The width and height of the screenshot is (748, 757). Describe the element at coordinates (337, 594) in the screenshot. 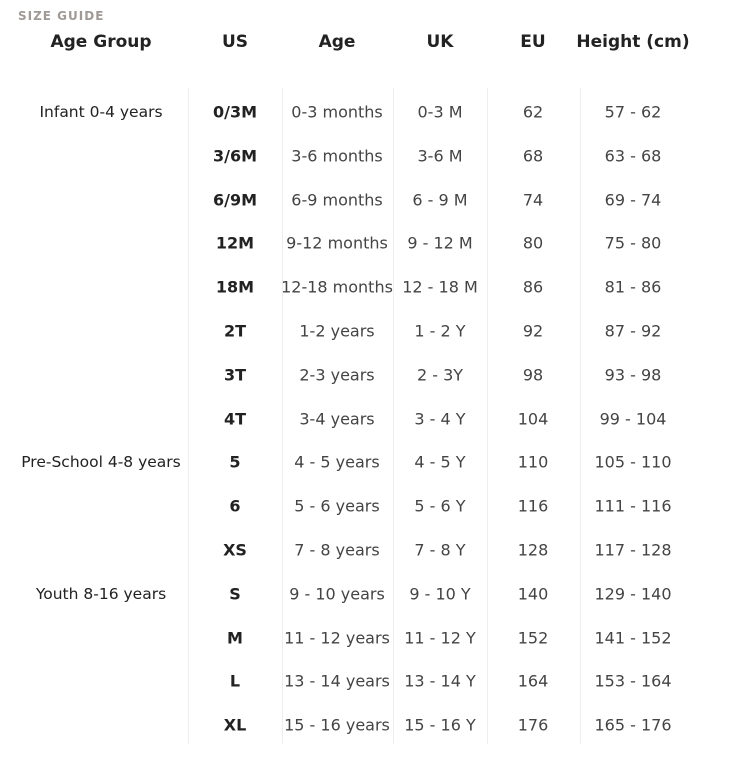

I see `cell-age: 9 - 10 years` at that location.